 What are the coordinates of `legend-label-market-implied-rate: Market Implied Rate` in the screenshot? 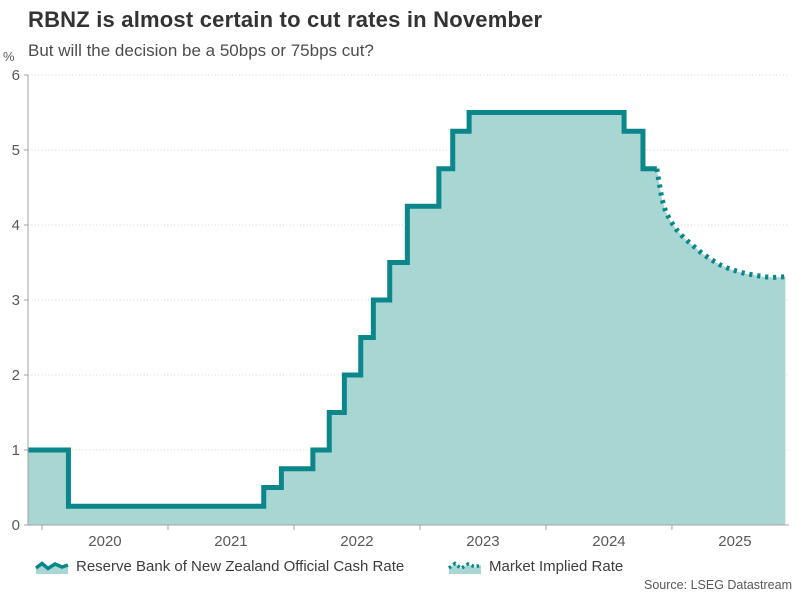 It's located at (556, 566).